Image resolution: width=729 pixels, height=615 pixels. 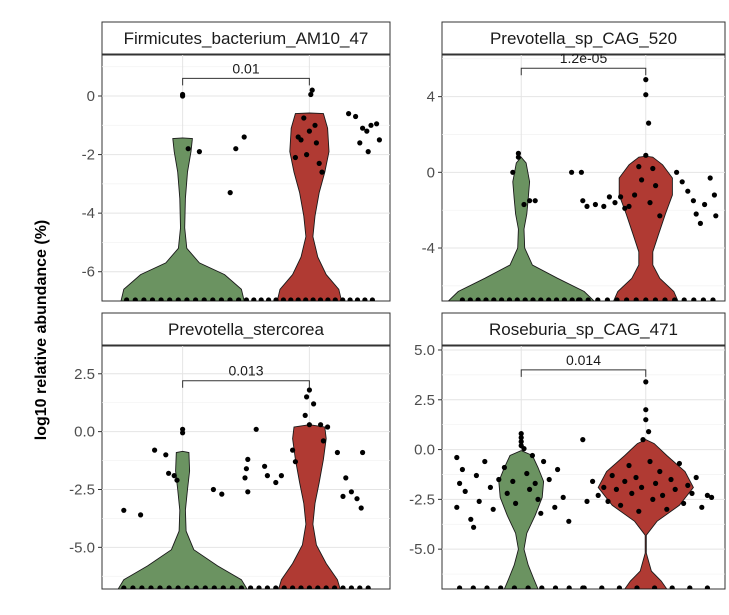 I want to click on y-tick-label: 4, so click(x=431, y=97).